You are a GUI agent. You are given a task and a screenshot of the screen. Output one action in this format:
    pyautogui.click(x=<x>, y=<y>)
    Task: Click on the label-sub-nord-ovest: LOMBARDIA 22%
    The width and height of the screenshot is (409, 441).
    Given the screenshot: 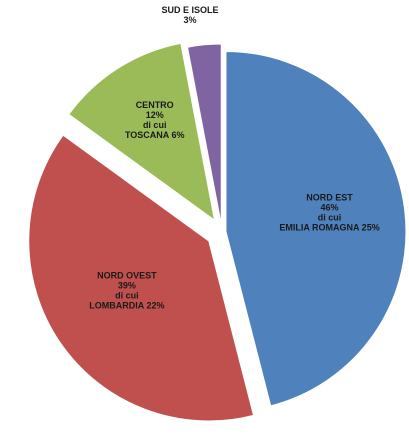 What is the action you would take?
    pyautogui.click(x=126, y=306)
    